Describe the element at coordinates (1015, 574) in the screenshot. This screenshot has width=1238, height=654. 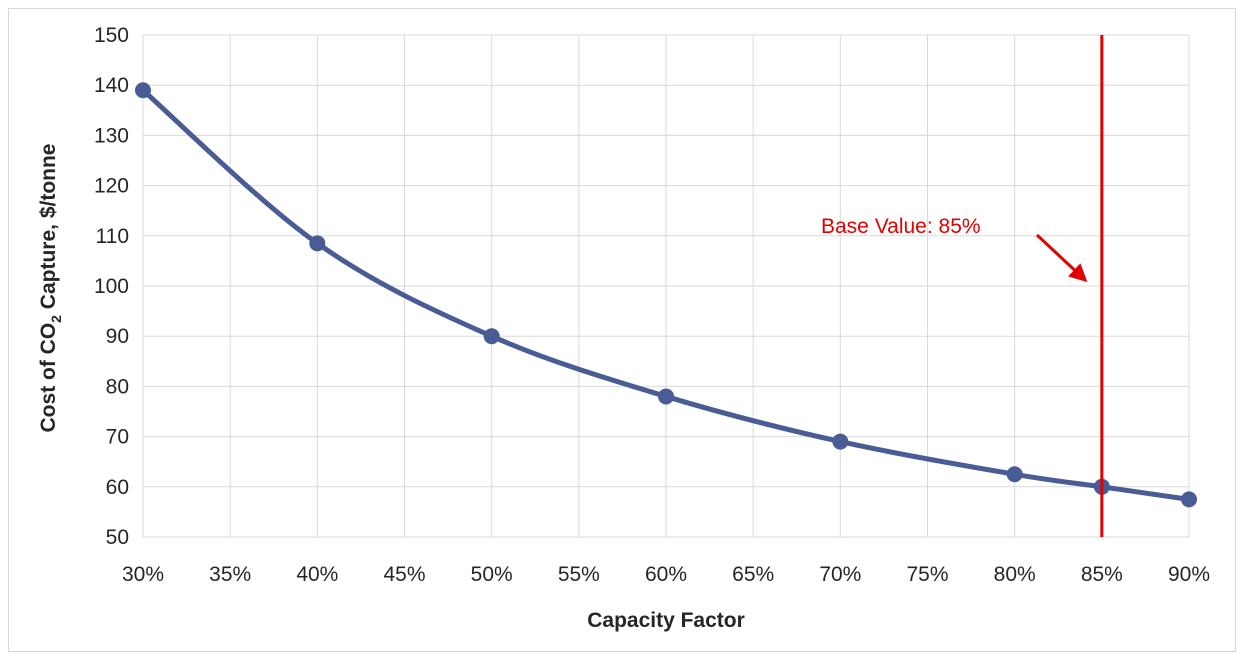
I see `x-tick-label: 80%` at that location.